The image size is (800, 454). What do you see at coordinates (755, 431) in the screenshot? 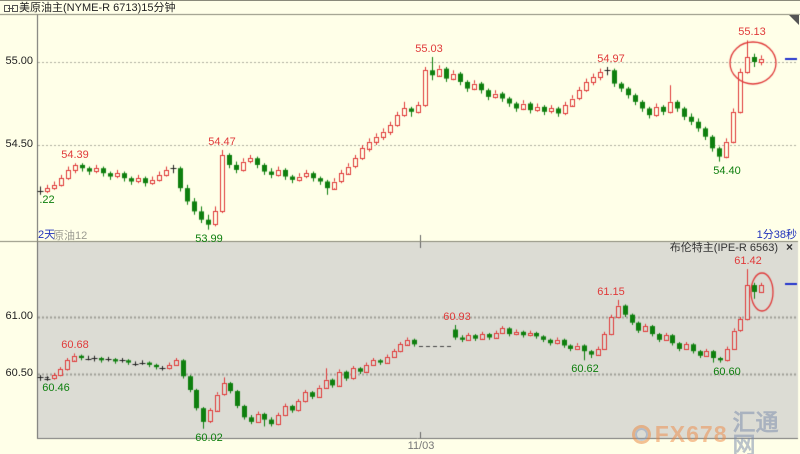
I see `watermark-site: 汇通网` at bounding box center [755, 431].